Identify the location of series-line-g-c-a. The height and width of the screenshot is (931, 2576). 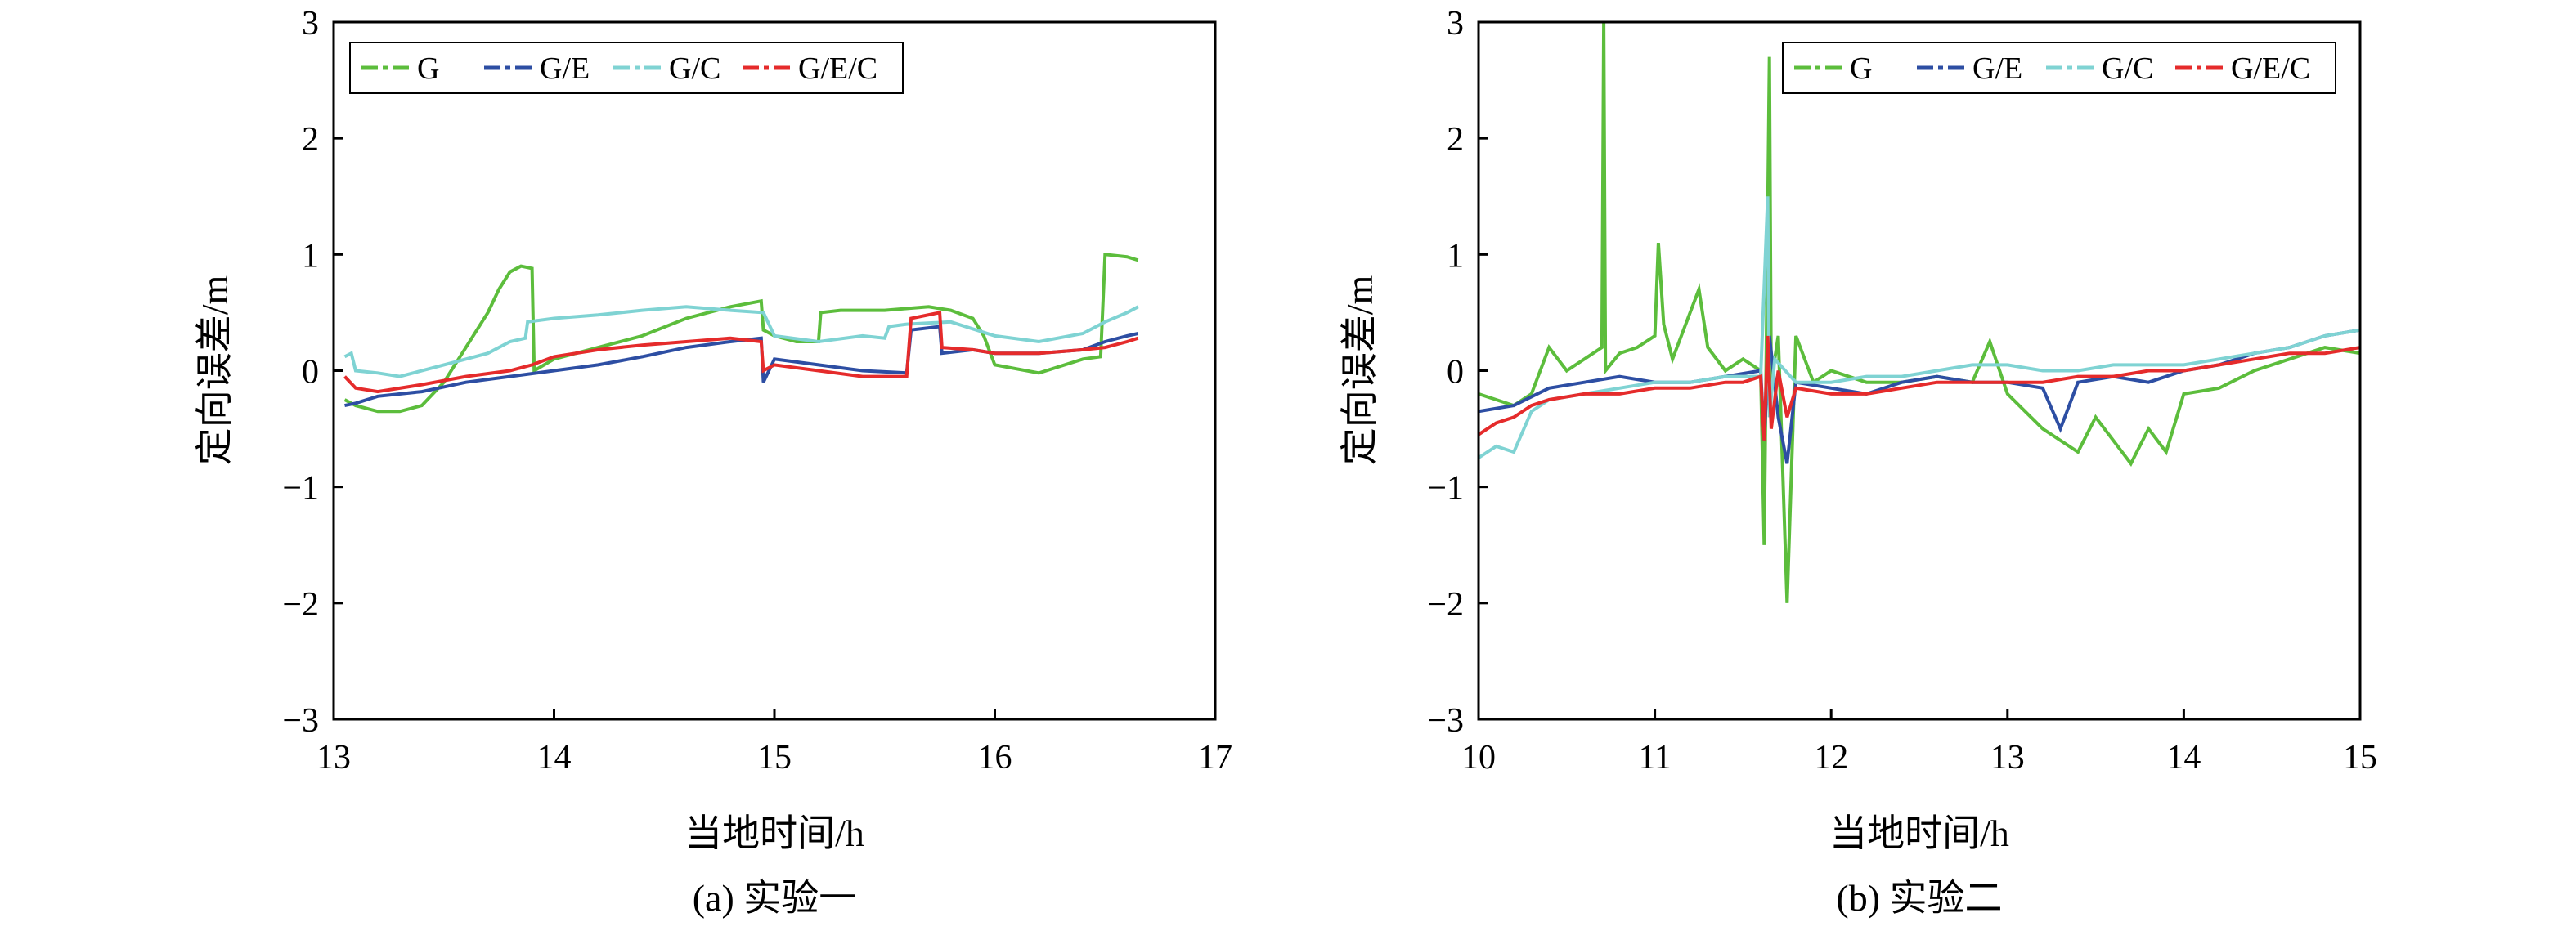
(741, 341).